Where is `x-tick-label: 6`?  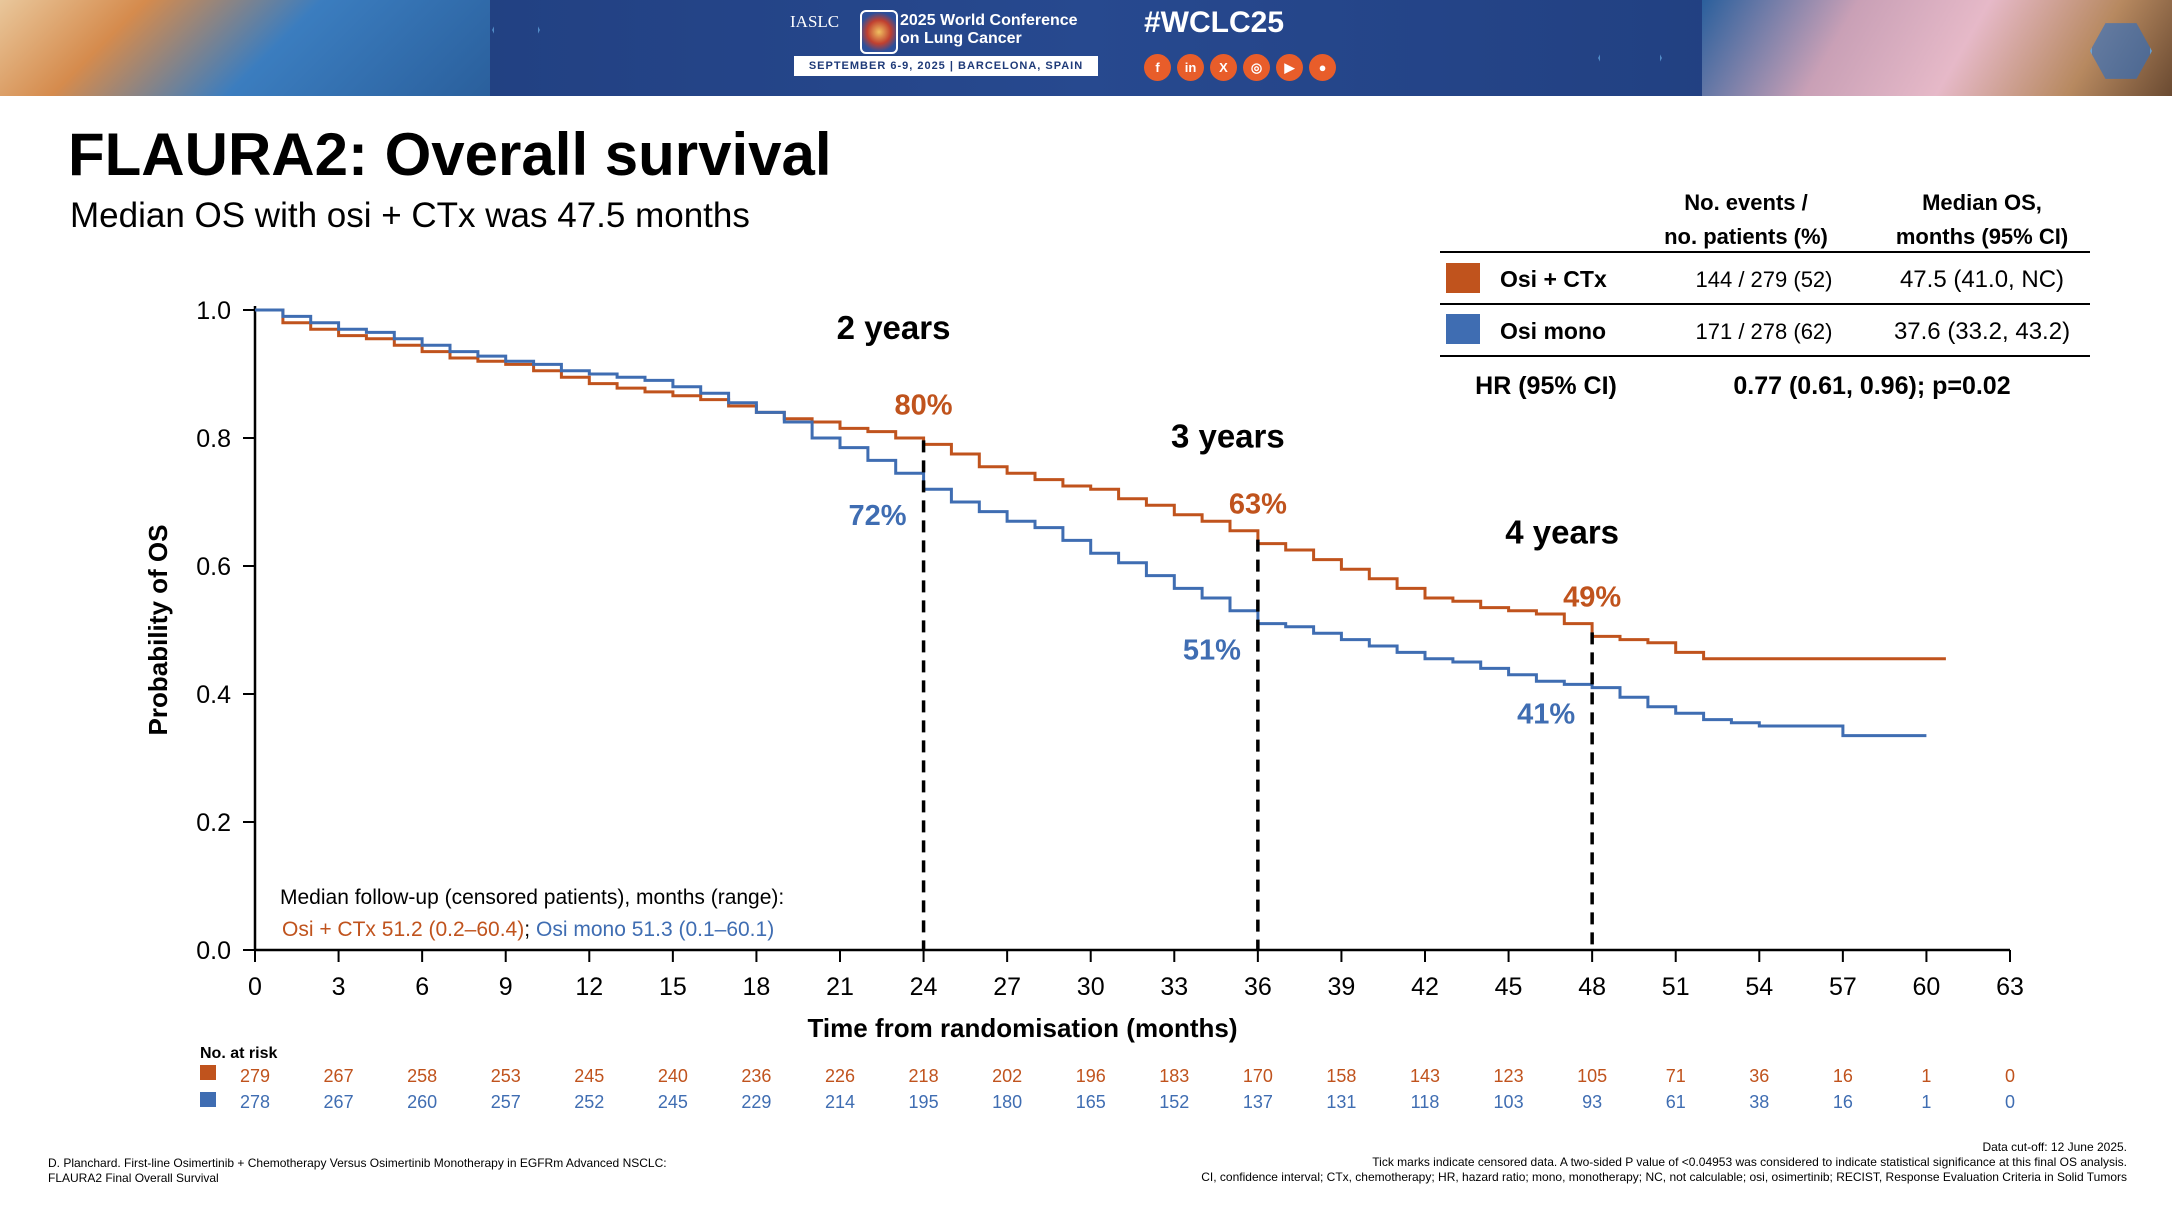
x-tick-label: 6 is located at coordinates (422, 987).